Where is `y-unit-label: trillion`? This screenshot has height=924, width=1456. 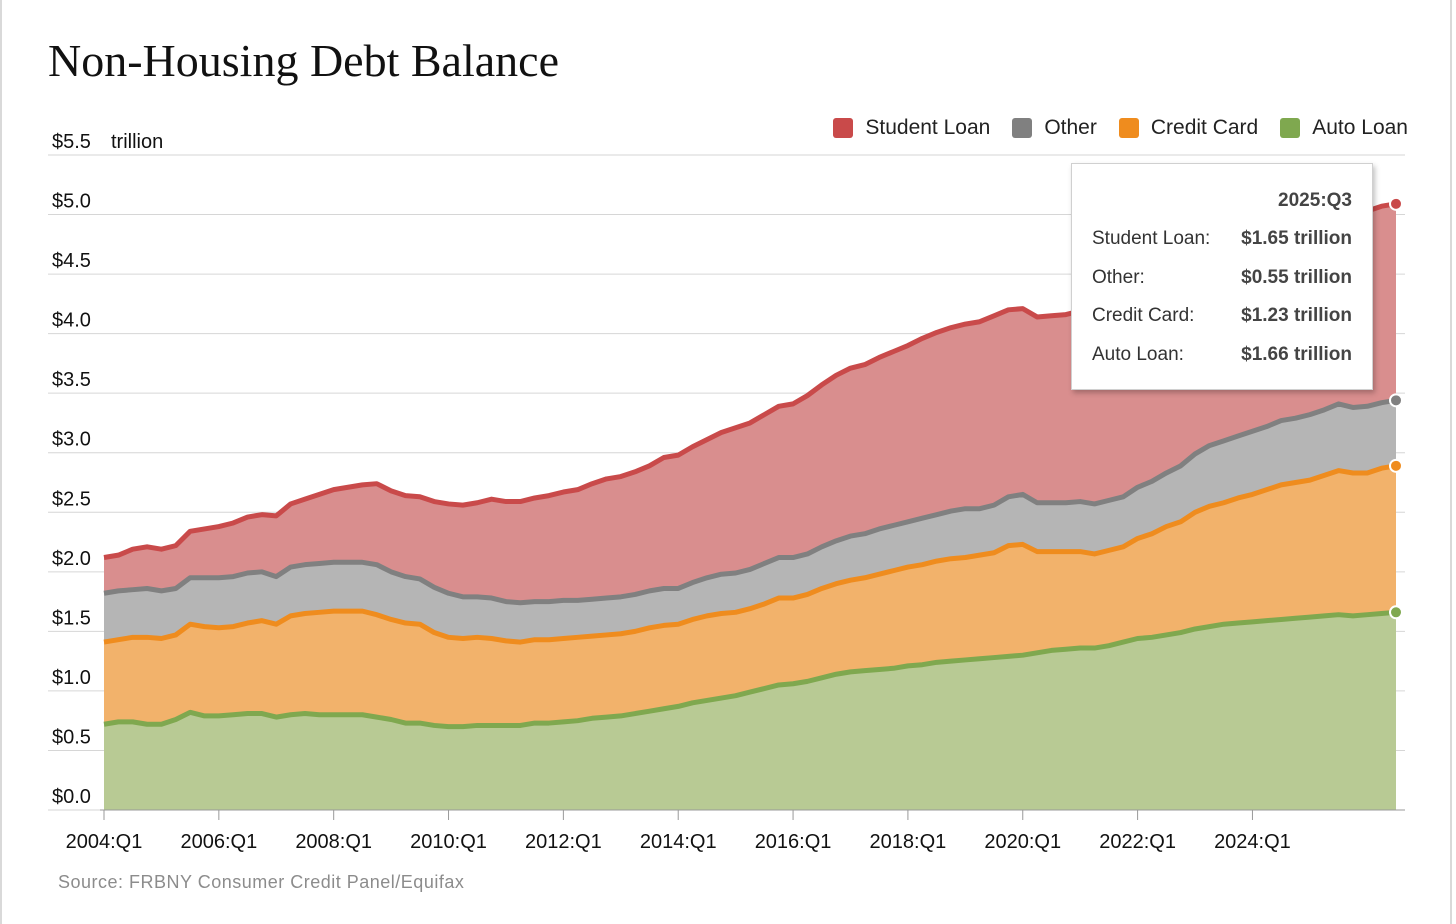 y-unit-label: trillion is located at coordinates (137, 142).